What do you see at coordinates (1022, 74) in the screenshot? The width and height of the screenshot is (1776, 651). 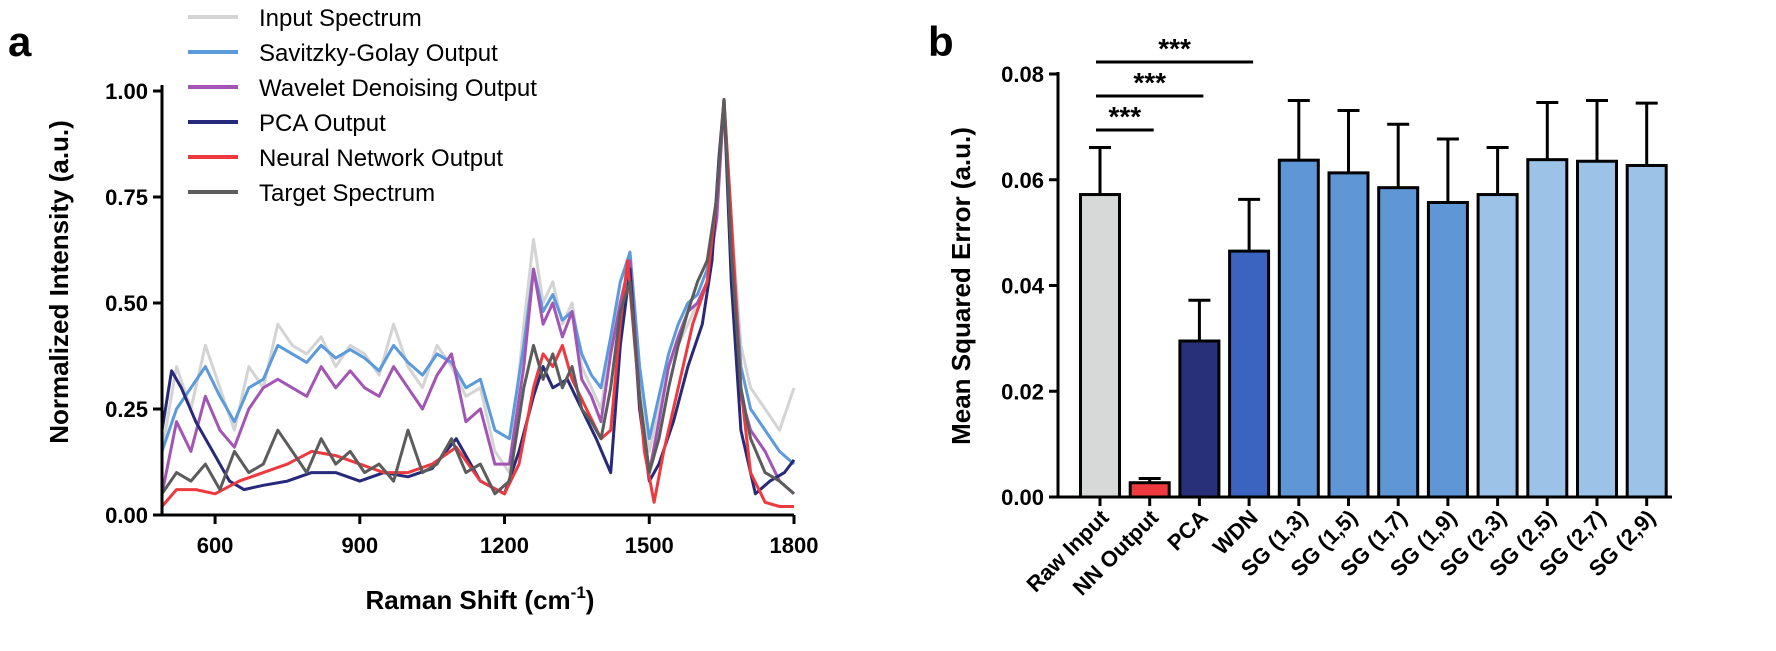 I see `y-tick-label: 0.08` at bounding box center [1022, 74].